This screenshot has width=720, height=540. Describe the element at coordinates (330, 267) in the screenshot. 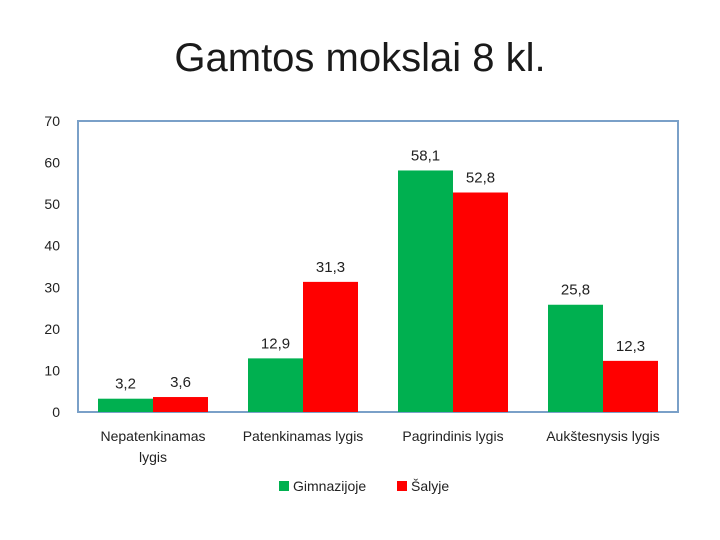

I see `data-label: 31,3` at that location.